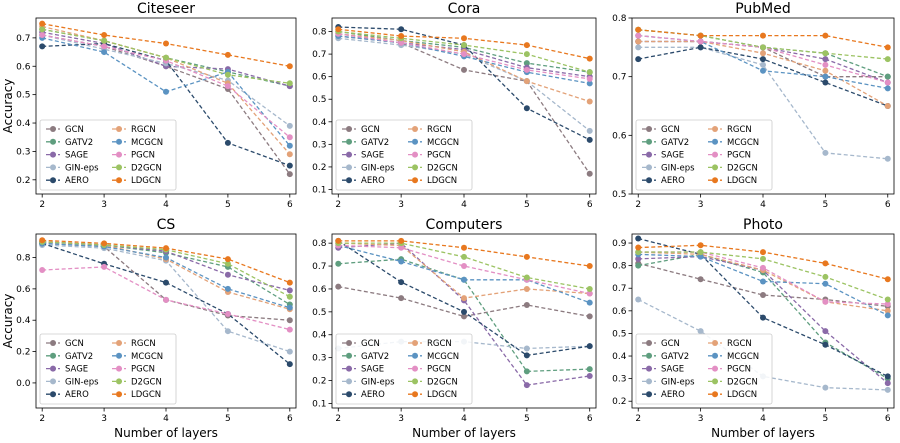 The height and width of the screenshot is (443, 900). I want to click on photo-x-tick-label: 4, so click(763, 419).